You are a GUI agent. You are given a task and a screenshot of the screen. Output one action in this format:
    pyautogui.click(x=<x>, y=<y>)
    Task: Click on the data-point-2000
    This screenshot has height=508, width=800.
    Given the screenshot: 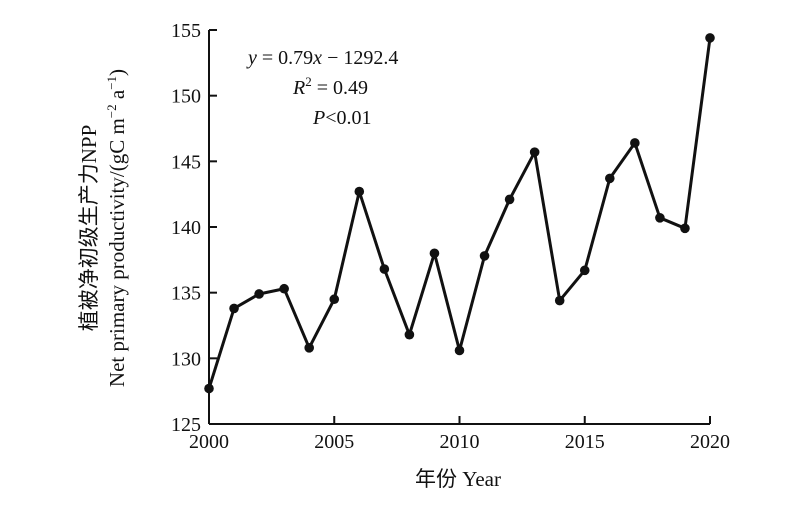 What is the action you would take?
    pyautogui.click(x=209, y=388)
    